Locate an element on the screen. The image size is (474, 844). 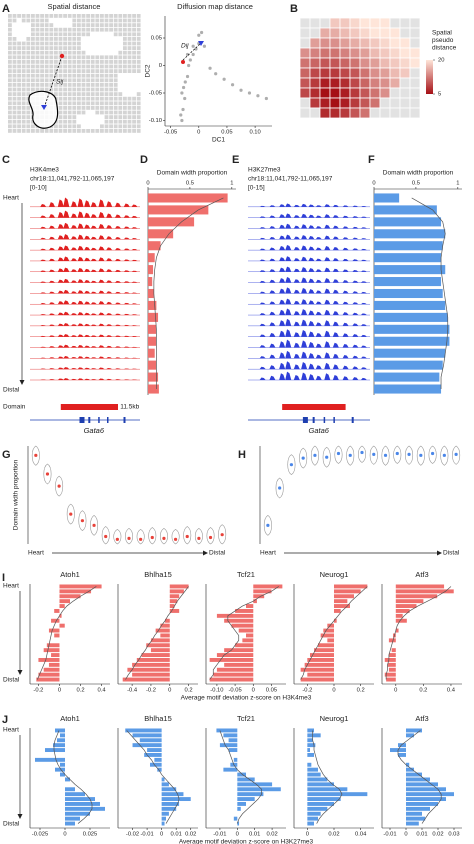
end-label: Distal is located at coordinates (11, 824).